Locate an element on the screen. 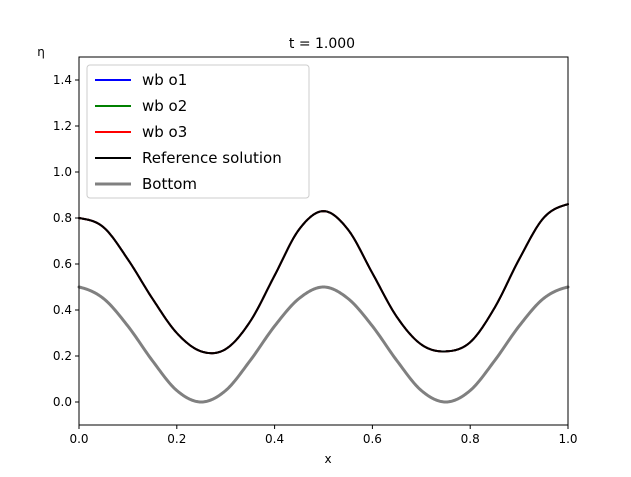 The width and height of the screenshot is (631, 477). x-tick-label: 0.2 is located at coordinates (176, 439).